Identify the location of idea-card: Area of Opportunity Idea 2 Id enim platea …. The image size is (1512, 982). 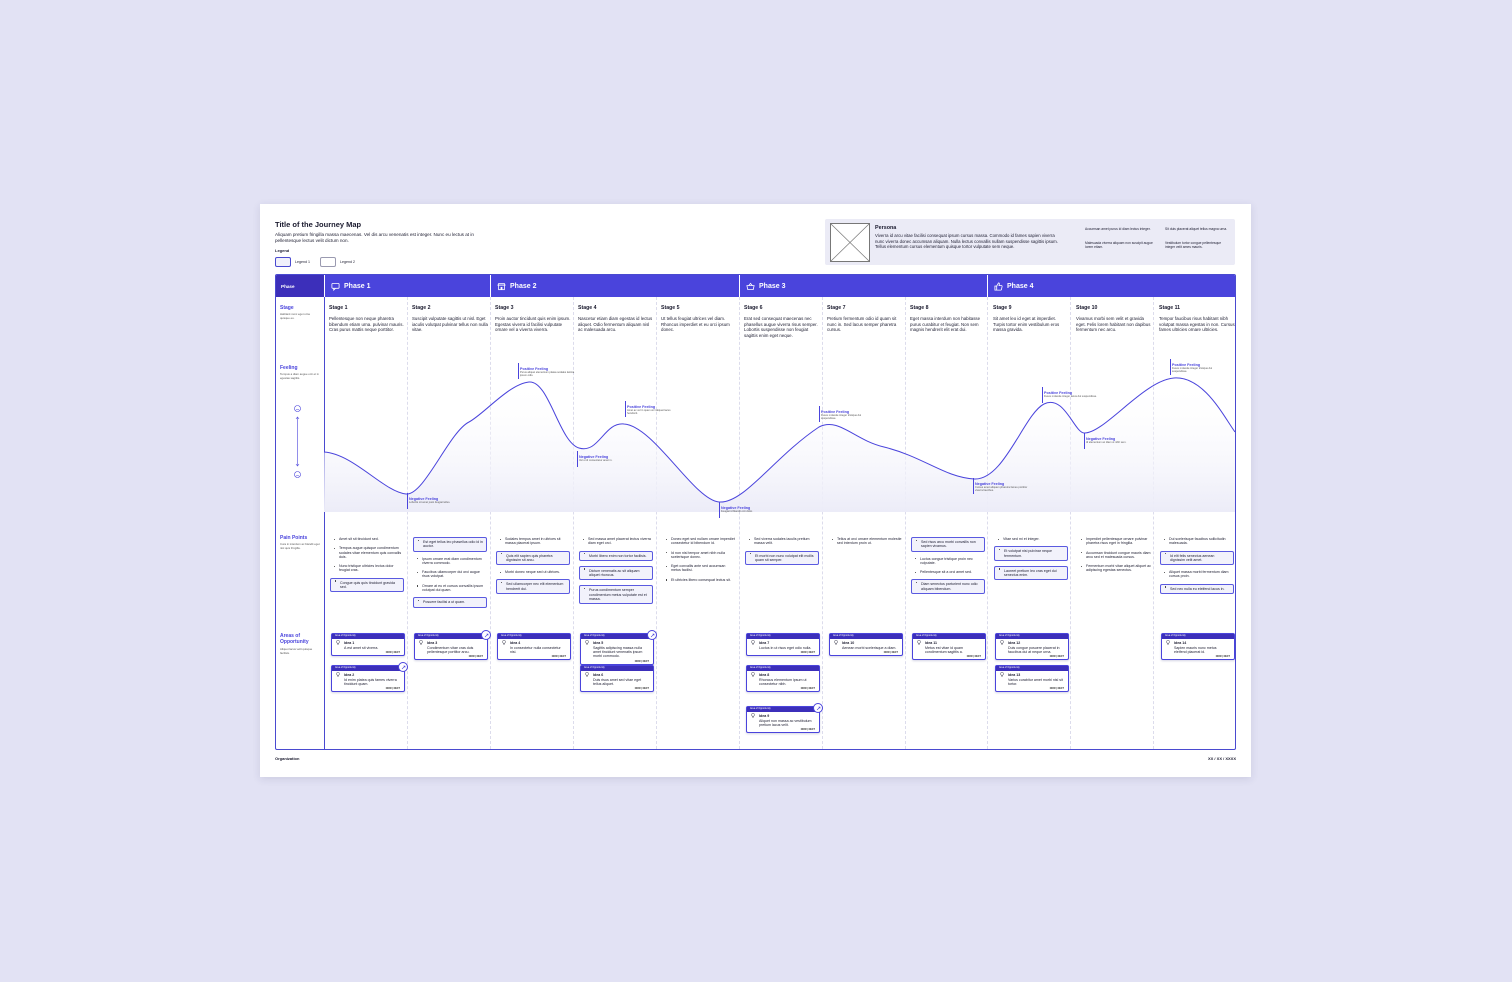
(369, 677).